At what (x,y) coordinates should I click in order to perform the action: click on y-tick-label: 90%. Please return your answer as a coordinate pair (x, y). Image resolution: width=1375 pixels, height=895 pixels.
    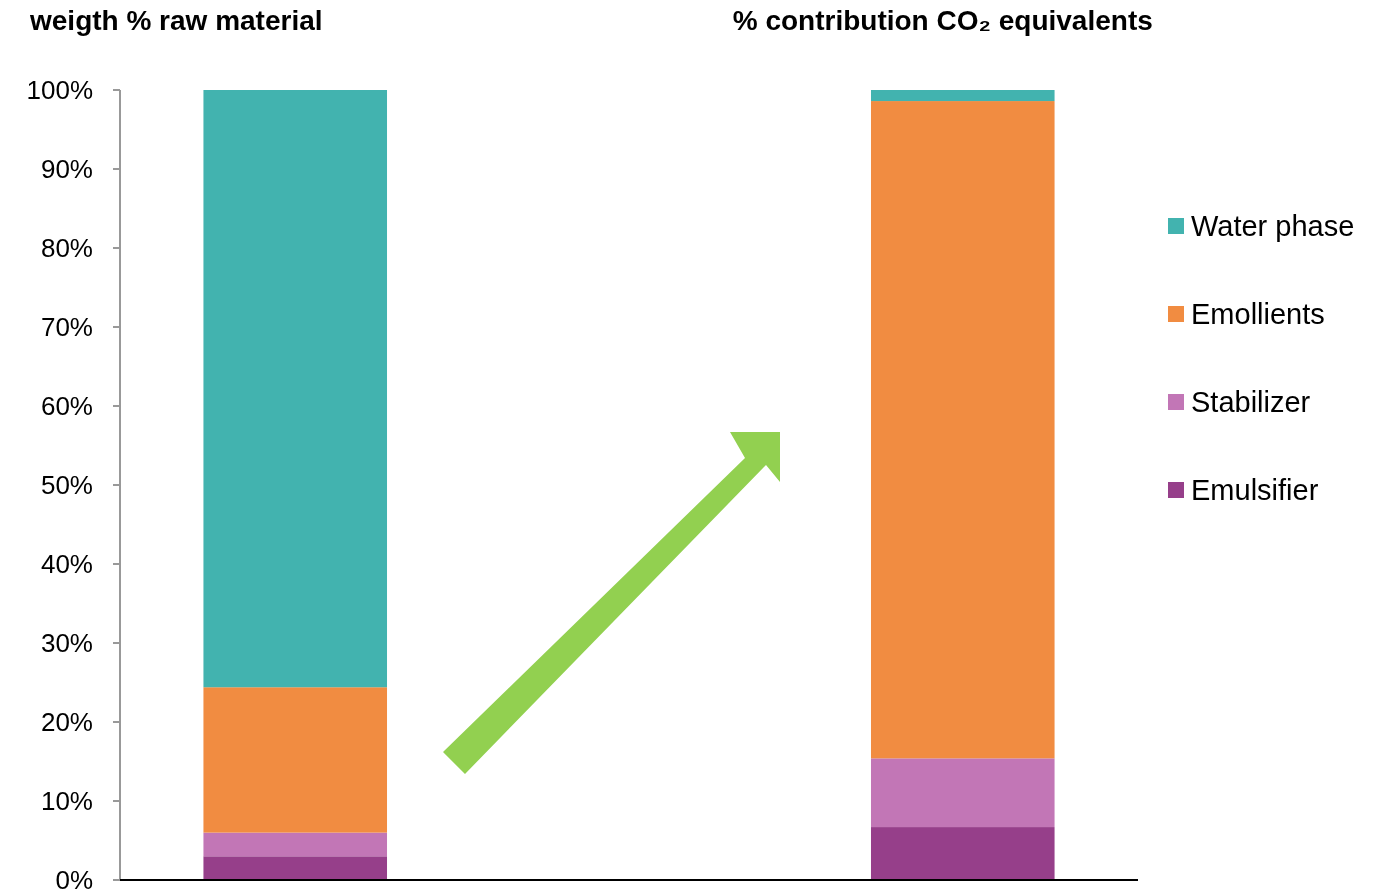
    Looking at the image, I should click on (66, 169).